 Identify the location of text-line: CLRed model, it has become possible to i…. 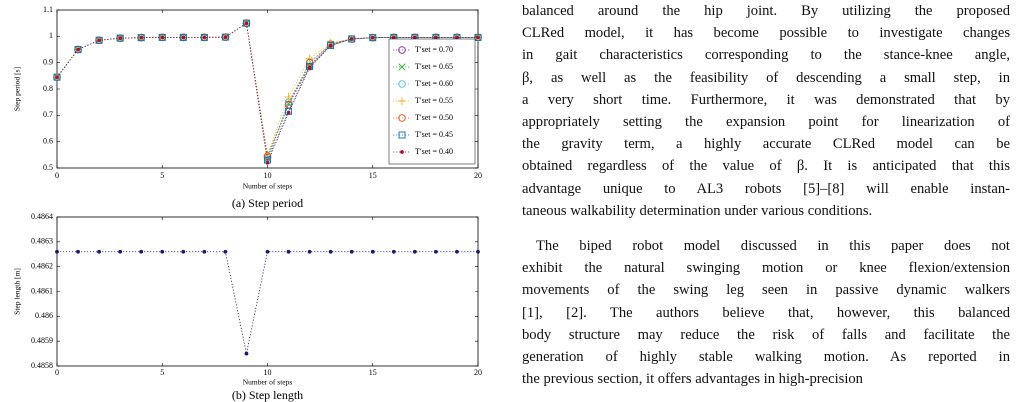
(766, 33).